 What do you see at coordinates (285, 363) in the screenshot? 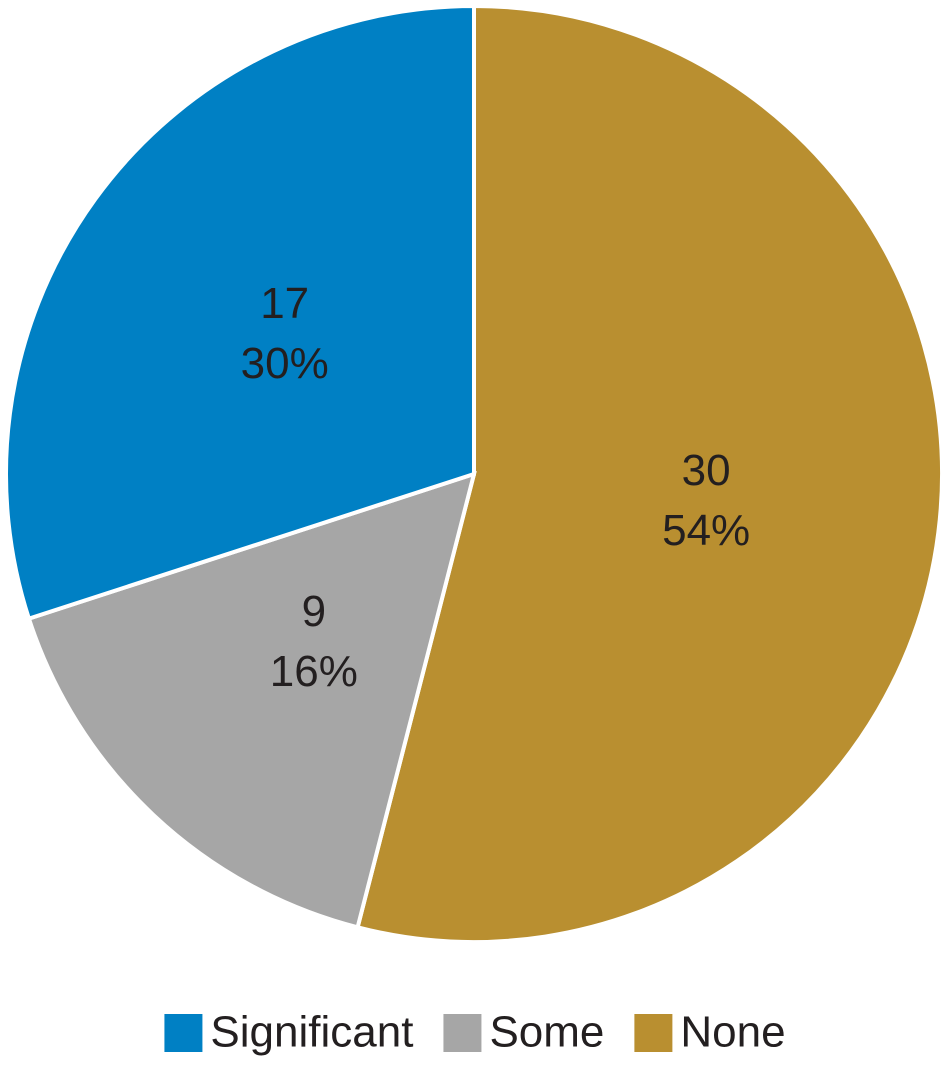
I see `percent-label: 30%` at bounding box center [285, 363].